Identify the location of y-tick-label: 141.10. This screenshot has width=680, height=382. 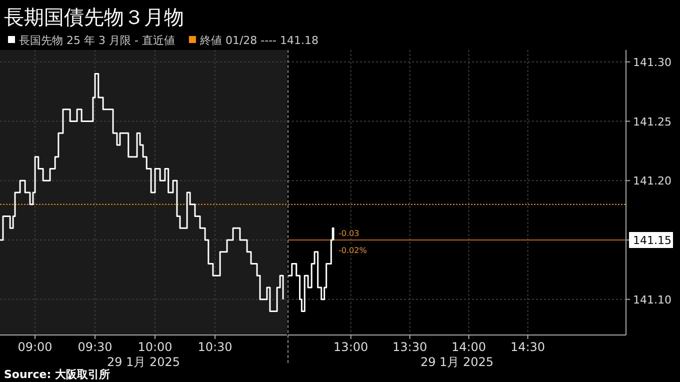
(652, 299).